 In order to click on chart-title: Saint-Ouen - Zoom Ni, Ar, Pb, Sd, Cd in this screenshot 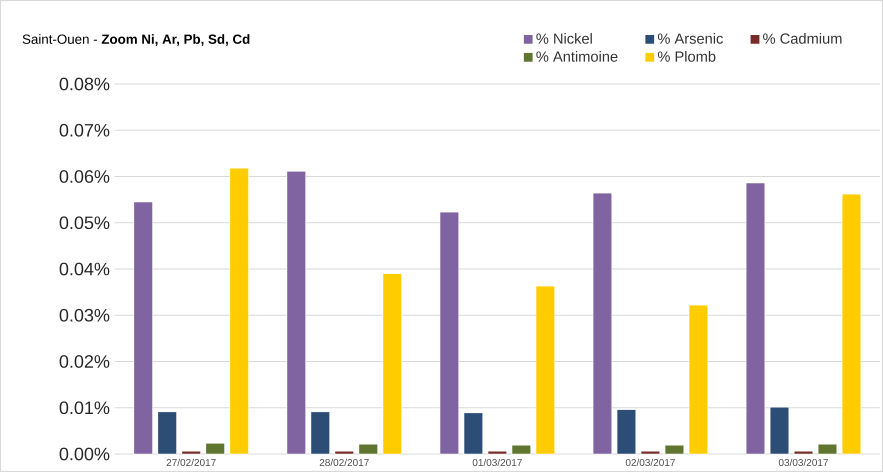, I will do `click(136, 40)`.